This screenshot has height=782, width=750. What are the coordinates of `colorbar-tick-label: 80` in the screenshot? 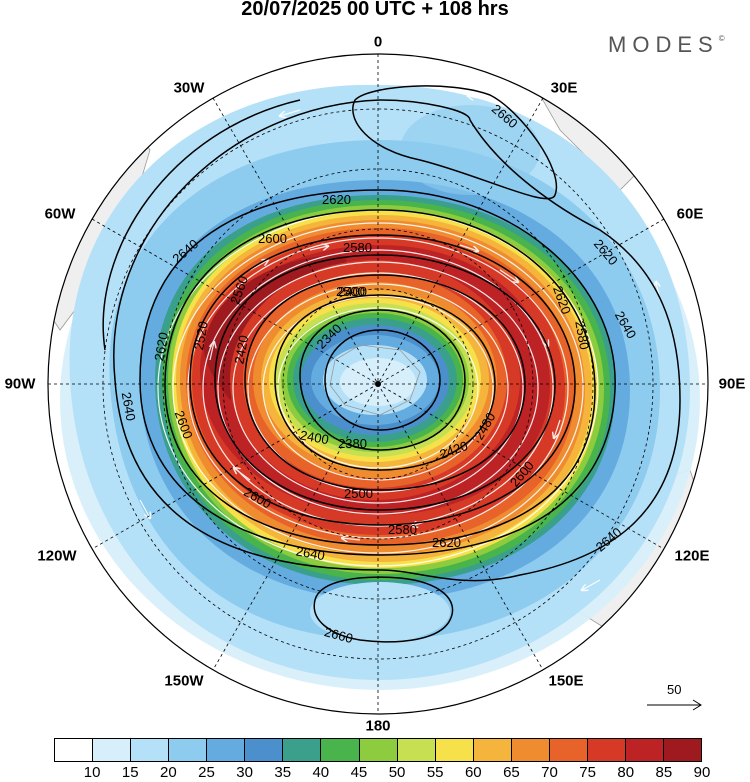 It's located at (626, 772).